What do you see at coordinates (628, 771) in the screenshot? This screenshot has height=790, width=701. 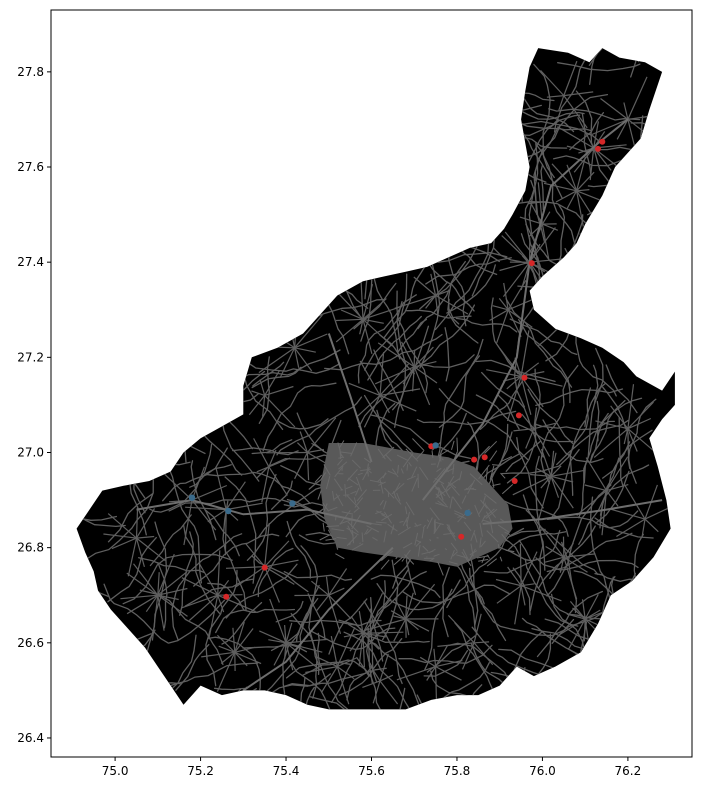 I see `x-tick-label: 76.2` at bounding box center [628, 771].